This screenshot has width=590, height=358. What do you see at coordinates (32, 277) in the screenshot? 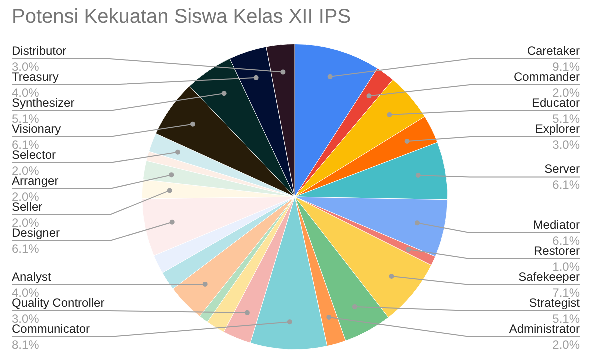
I see `slice-label: Analyst` at bounding box center [32, 277].